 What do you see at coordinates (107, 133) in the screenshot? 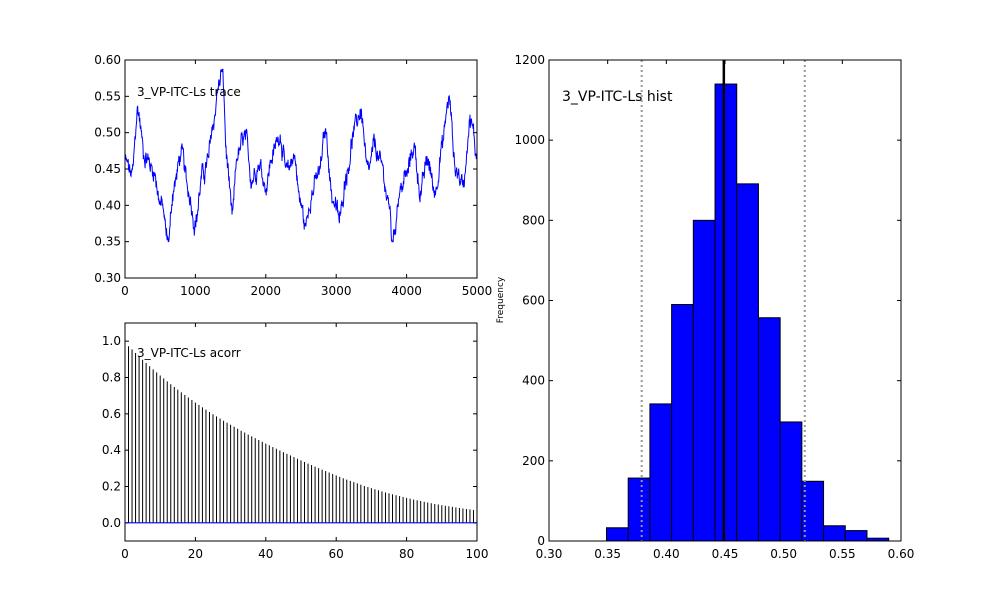
I see `trace-ytick-label: 0.50` at bounding box center [107, 133].